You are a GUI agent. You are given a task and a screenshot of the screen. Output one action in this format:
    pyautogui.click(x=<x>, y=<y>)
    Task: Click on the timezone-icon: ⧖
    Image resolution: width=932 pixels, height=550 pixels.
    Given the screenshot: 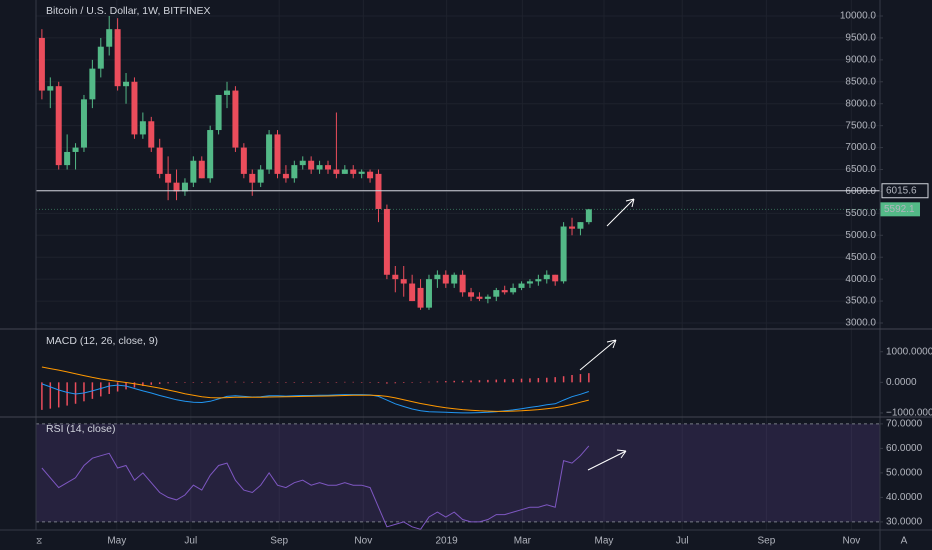 What is the action you would take?
    pyautogui.click(x=39, y=540)
    